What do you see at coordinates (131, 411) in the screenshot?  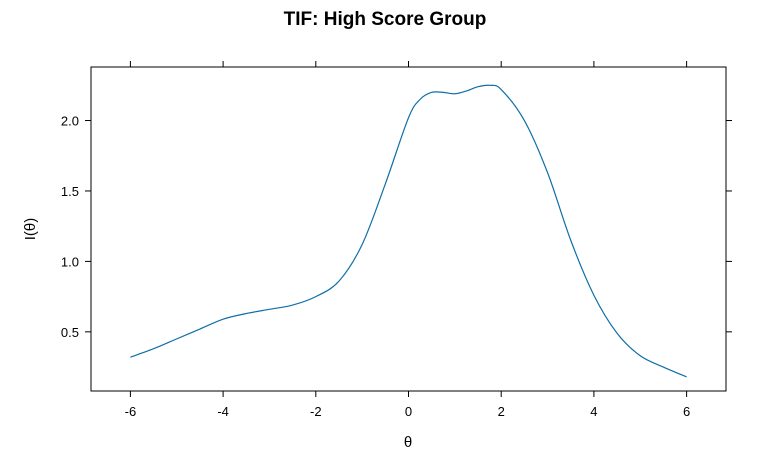 I see `x-tick-label: -6` at bounding box center [131, 411].